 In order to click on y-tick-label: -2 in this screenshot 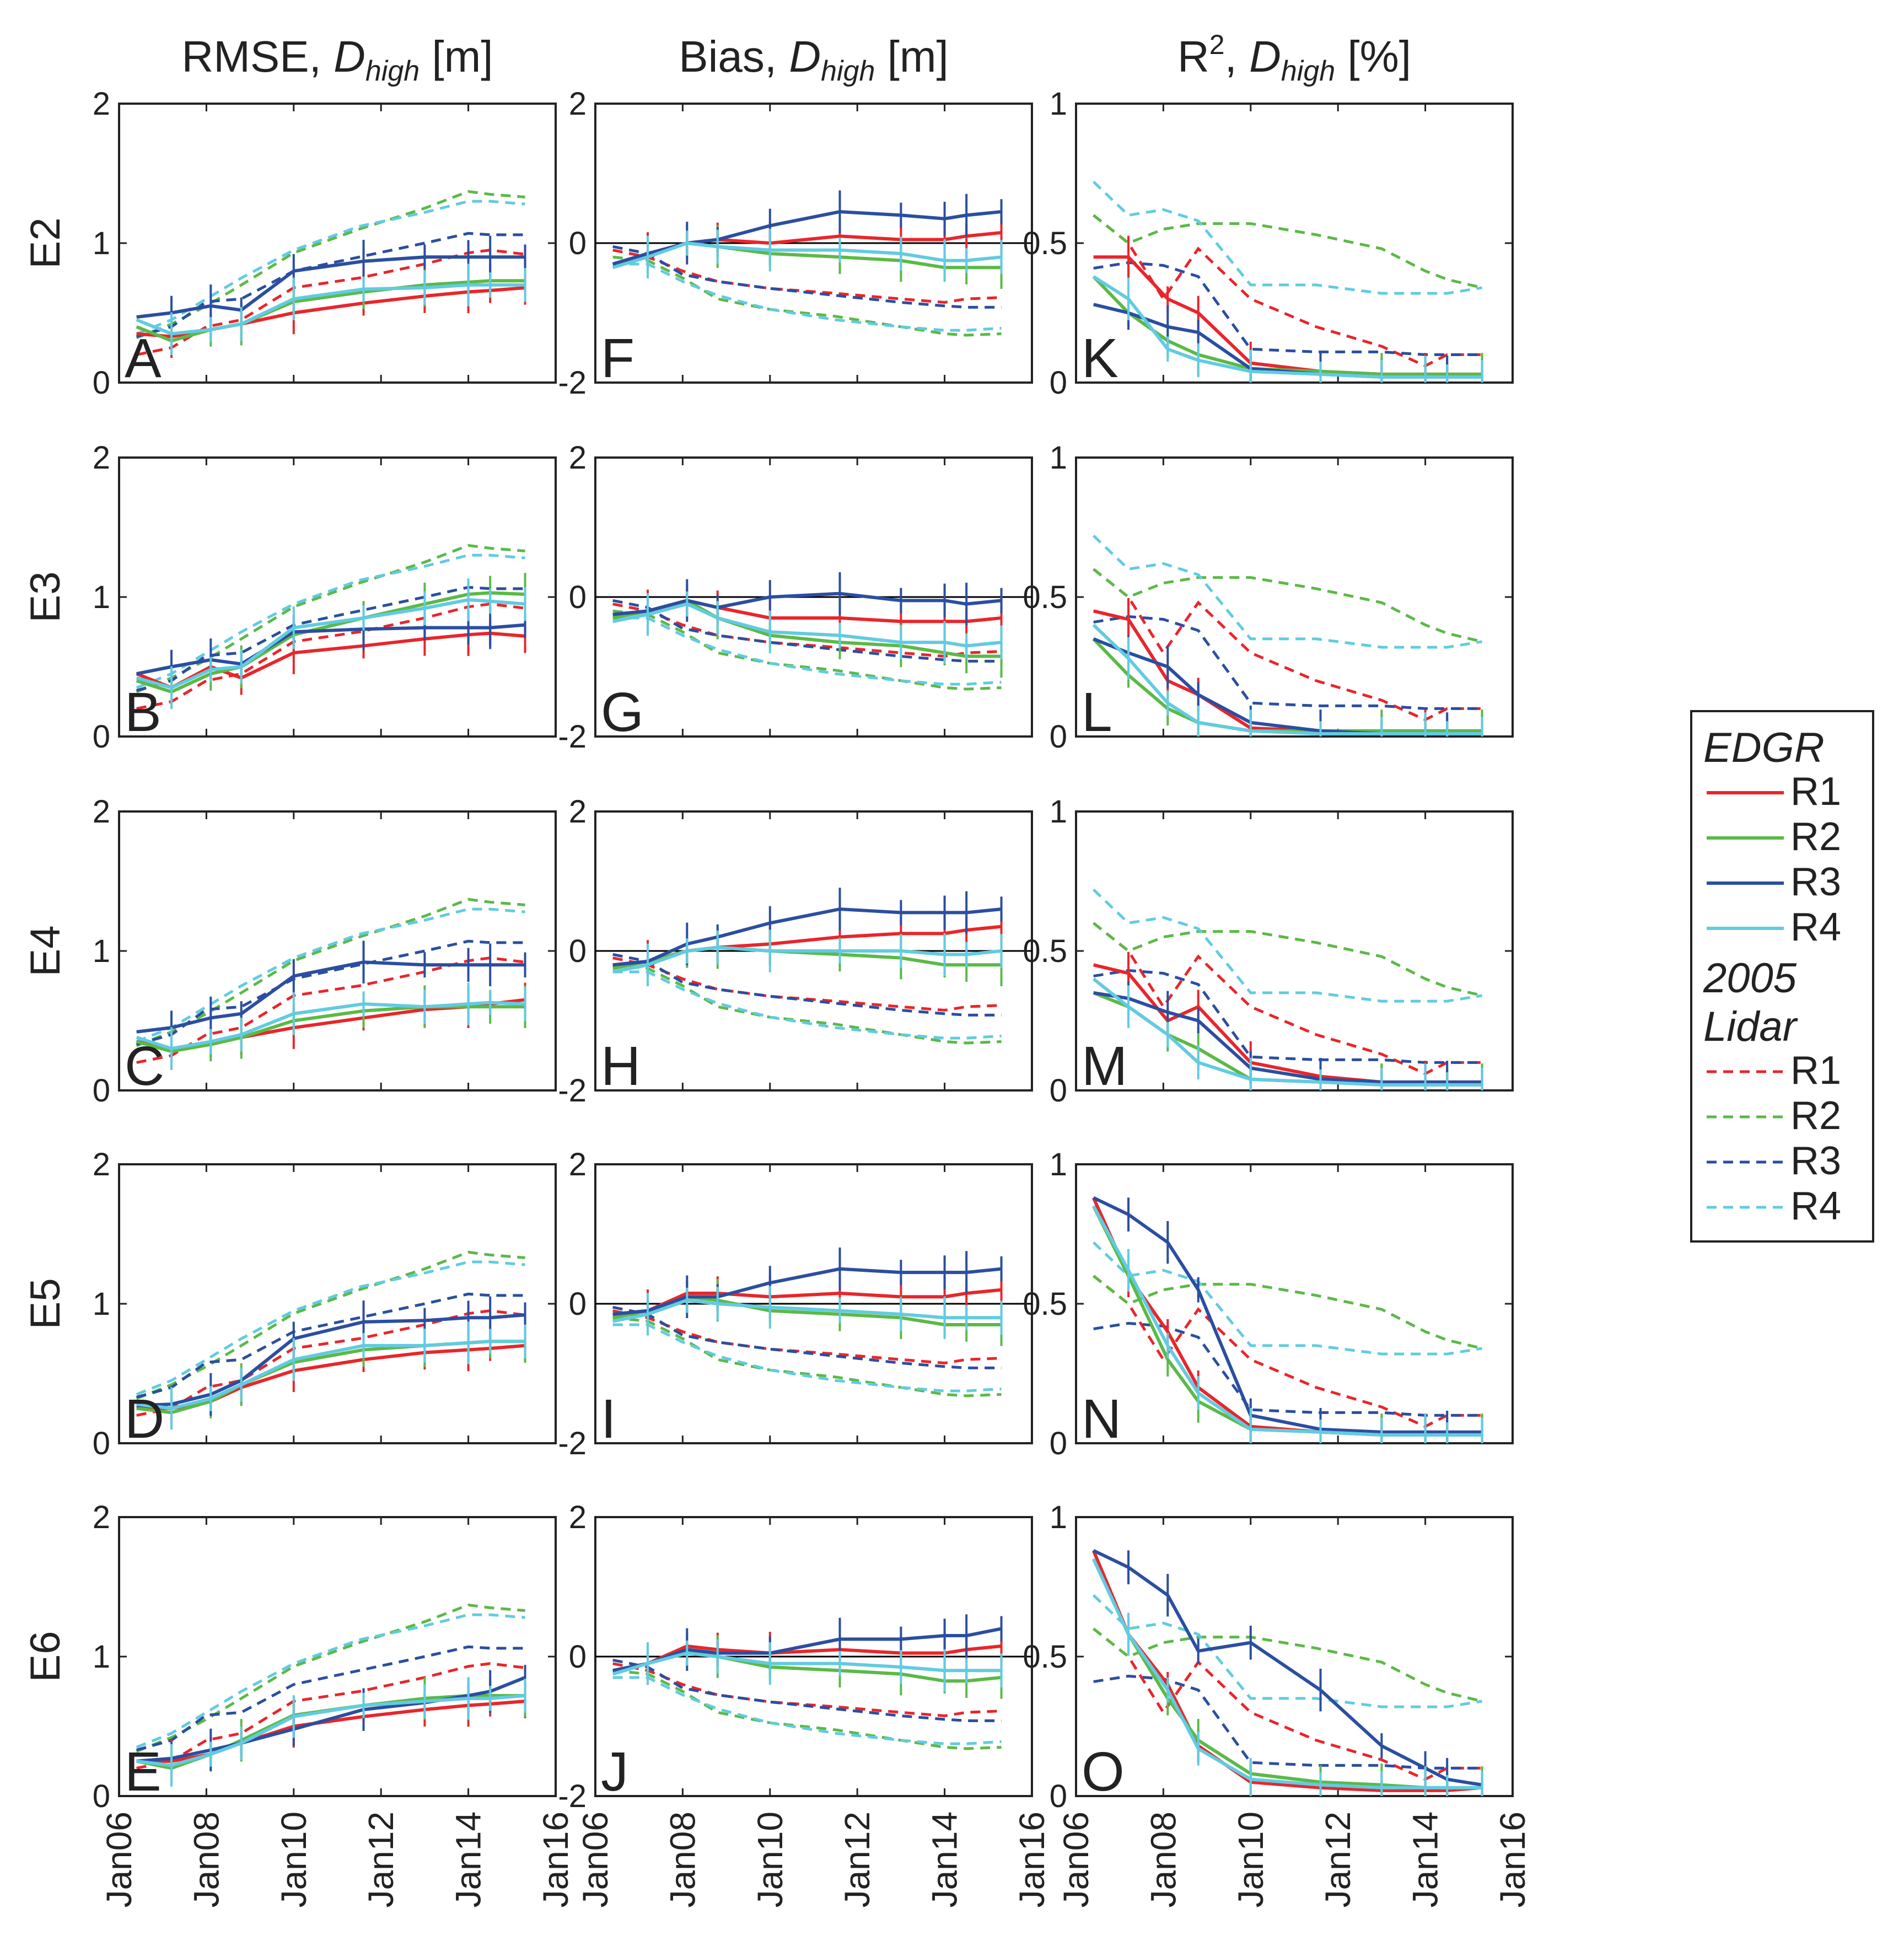, I will do `click(572, 737)`.